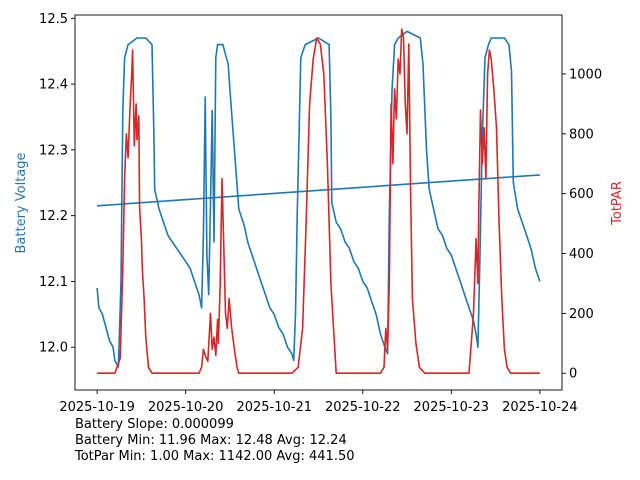  Describe the element at coordinates (186, 407) in the screenshot. I see `x-tick-label: 2025-10-20` at that location.